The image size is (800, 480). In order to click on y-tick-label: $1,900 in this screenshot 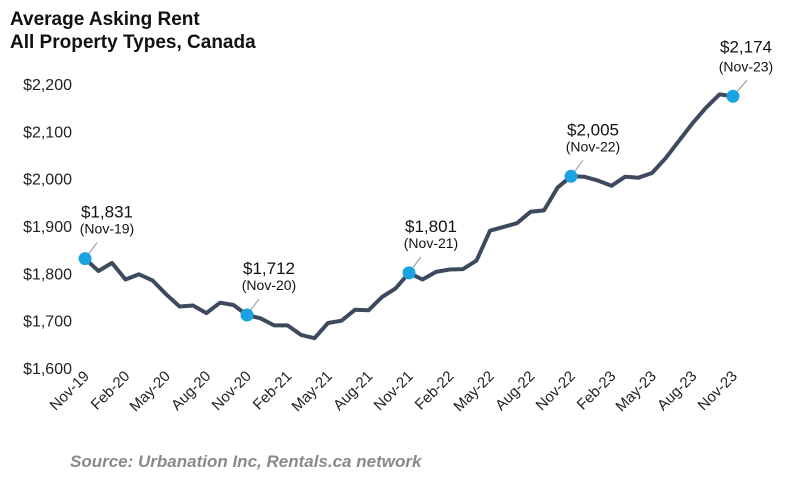, I will do `click(47, 227)`.